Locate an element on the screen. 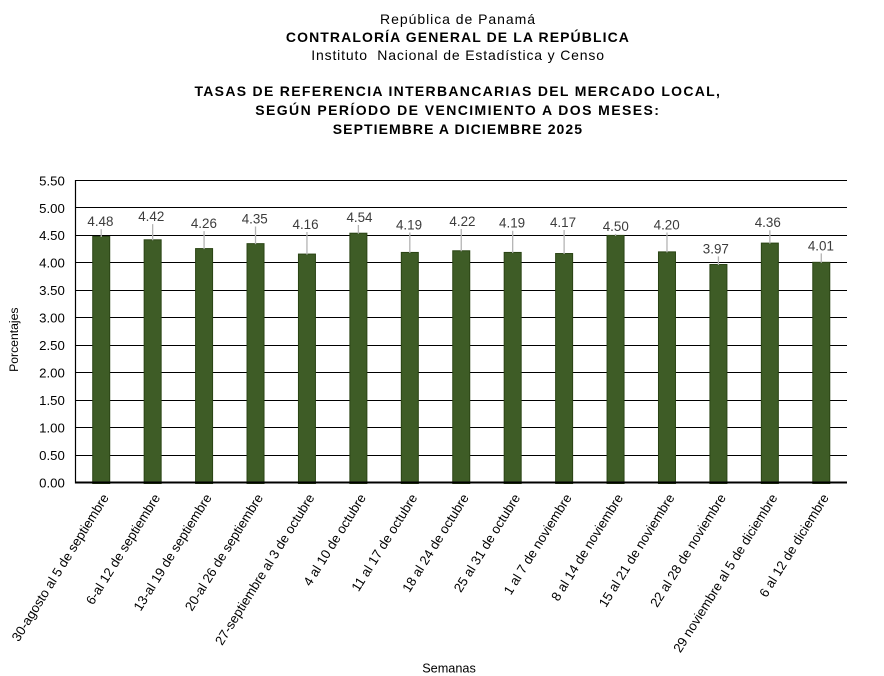 The width and height of the screenshot is (884, 676). svg-text: 2.00 is located at coordinates (52, 372).